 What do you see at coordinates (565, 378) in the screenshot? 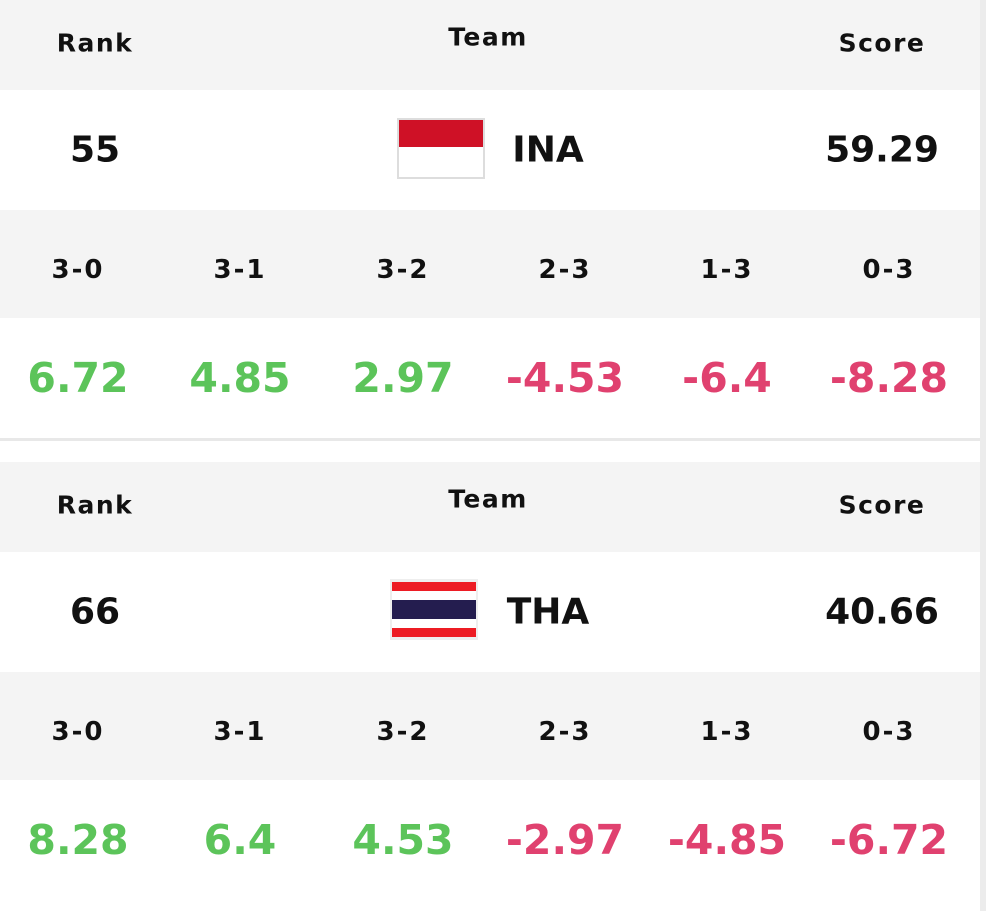
I see `result-value: -4.53` at bounding box center [565, 378].